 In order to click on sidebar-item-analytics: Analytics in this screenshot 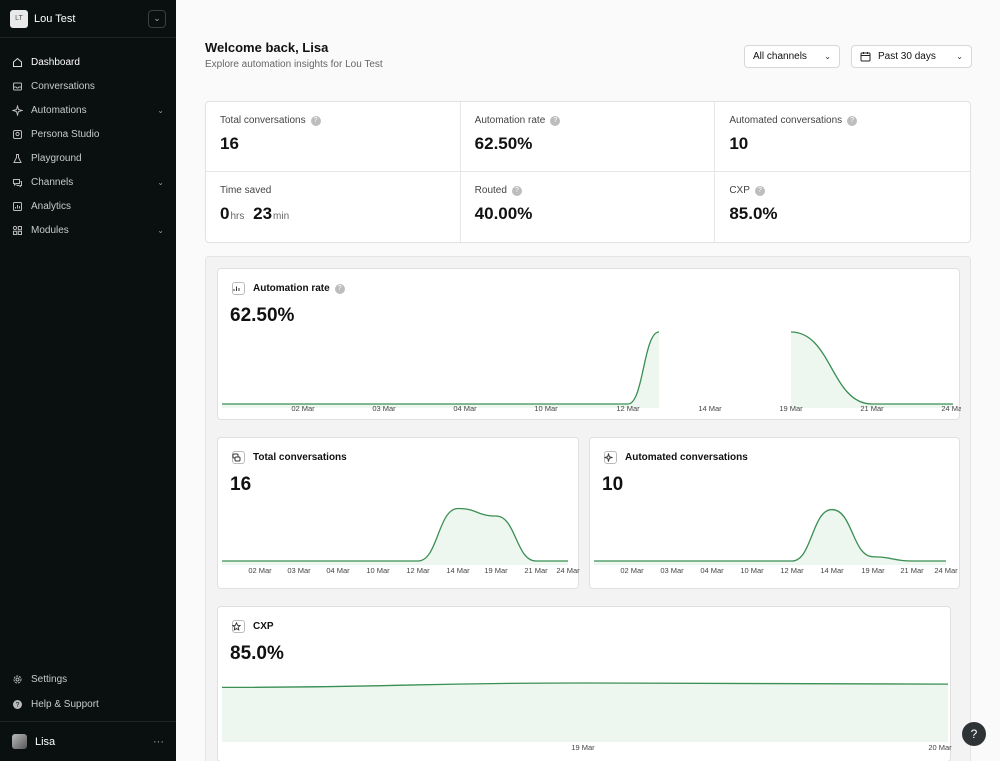, I will do `click(88, 206)`.